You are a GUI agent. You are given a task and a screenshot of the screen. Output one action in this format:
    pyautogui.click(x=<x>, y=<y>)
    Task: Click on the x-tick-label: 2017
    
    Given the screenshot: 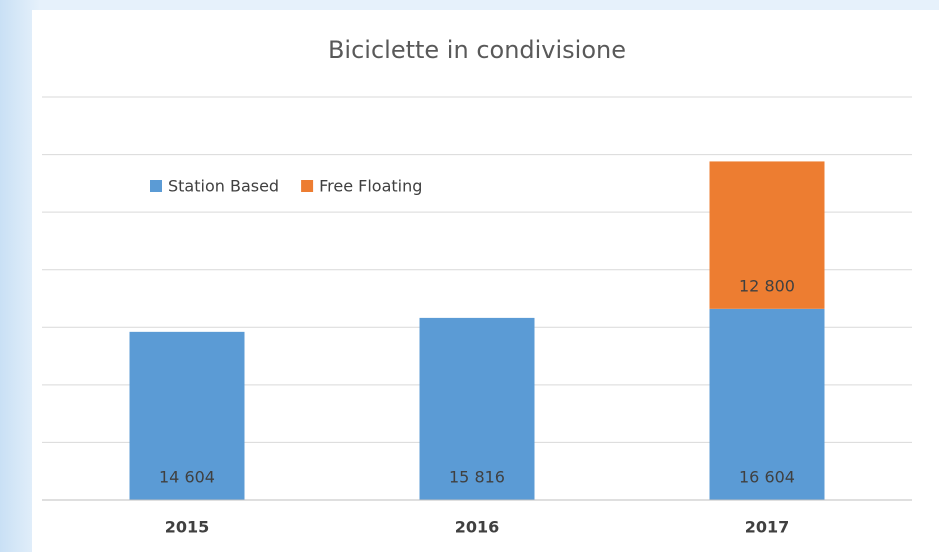 What is the action you would take?
    pyautogui.click(x=767, y=527)
    